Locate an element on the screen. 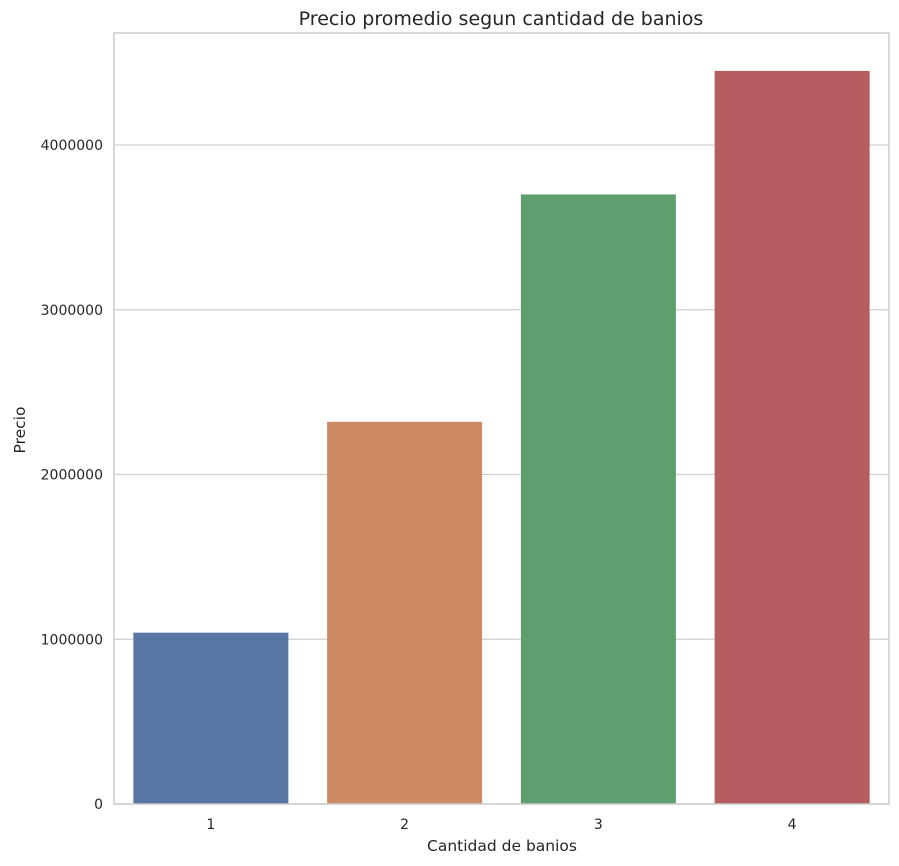 The image size is (899, 866). y-tick-label: 0 is located at coordinates (98, 805).